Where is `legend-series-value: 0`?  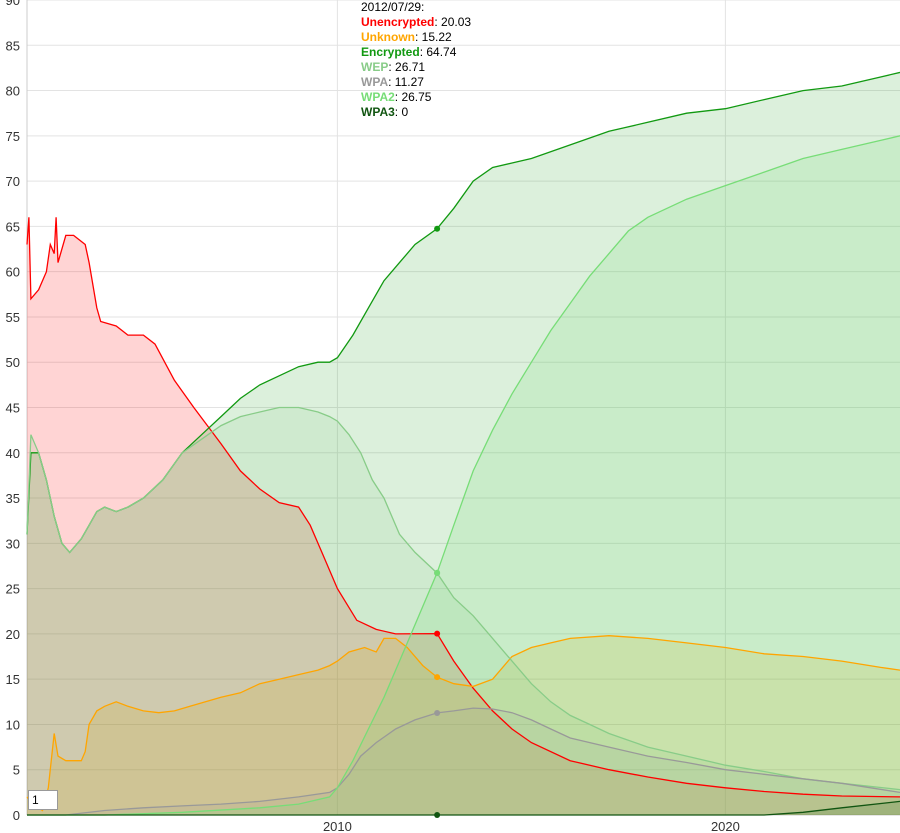 legend-series-value: 0 is located at coordinates (405, 112).